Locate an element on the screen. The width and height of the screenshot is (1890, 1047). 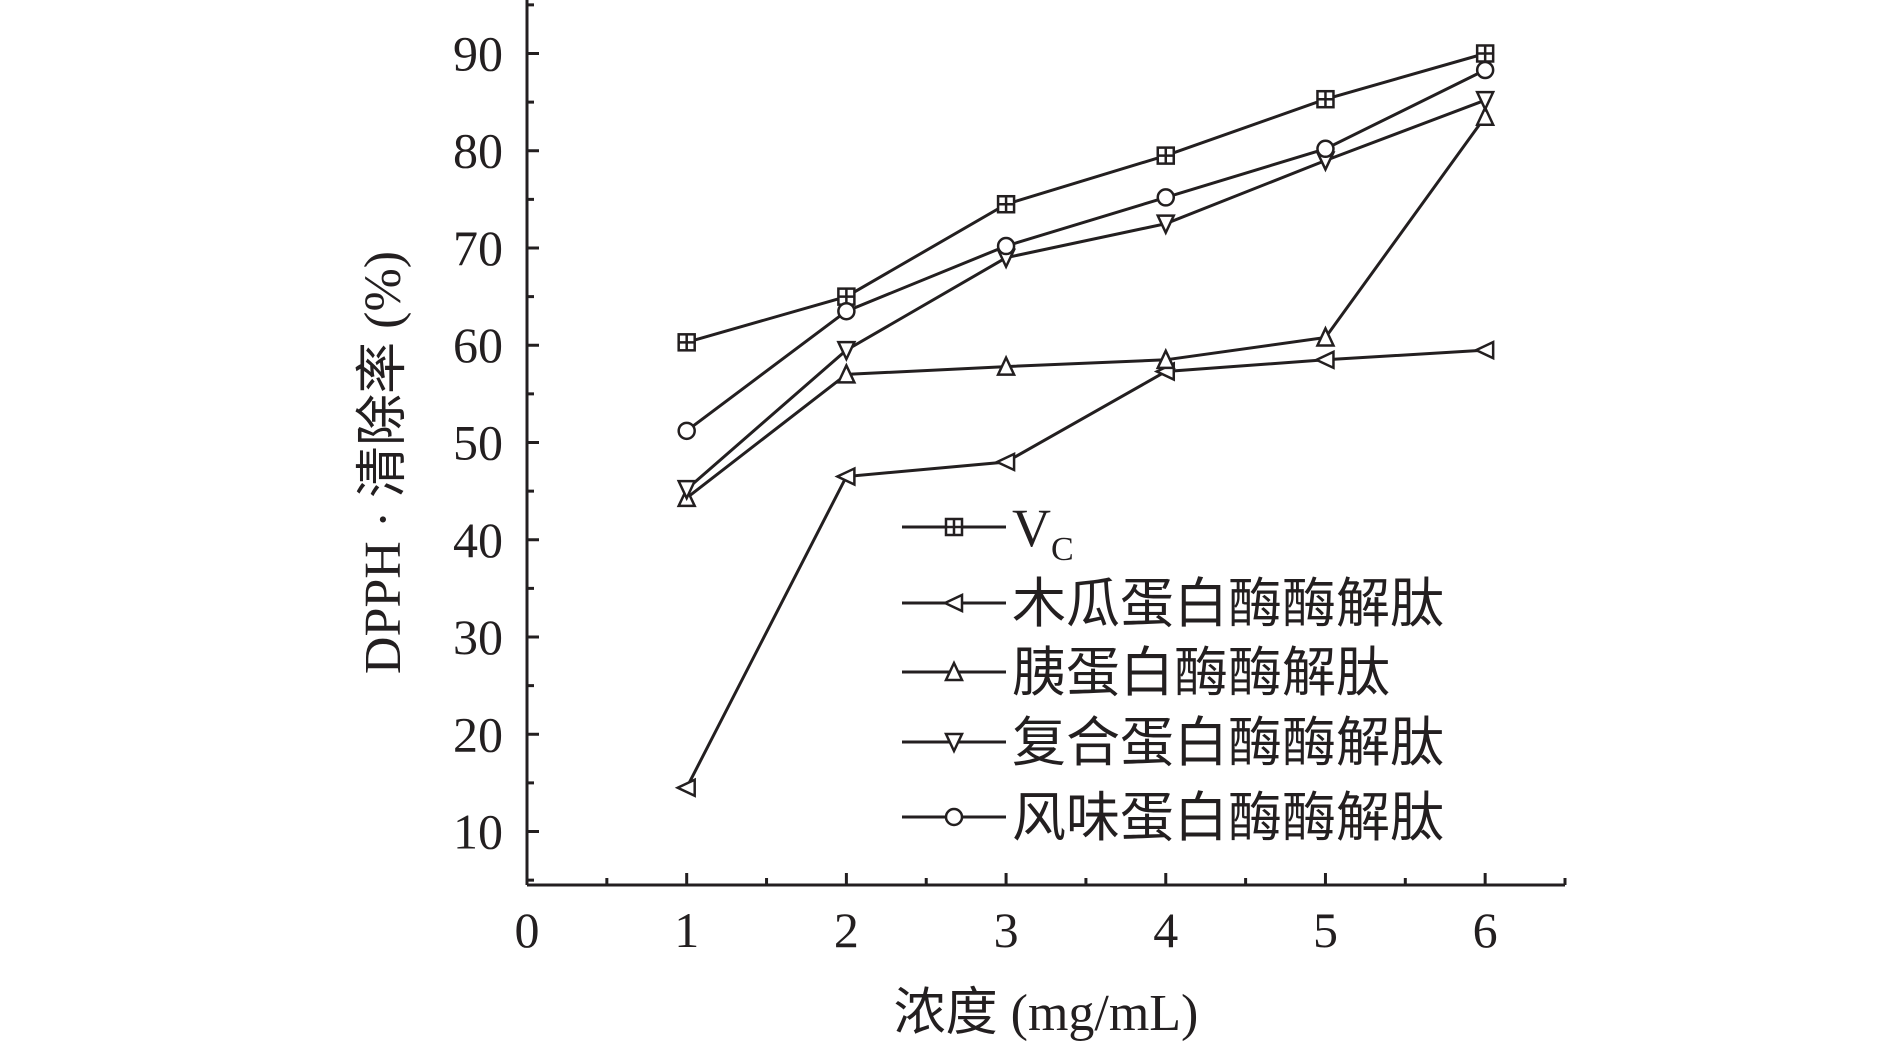
legend-item: 木瓜蛋白酶酶解肽 is located at coordinates (1173, 604).